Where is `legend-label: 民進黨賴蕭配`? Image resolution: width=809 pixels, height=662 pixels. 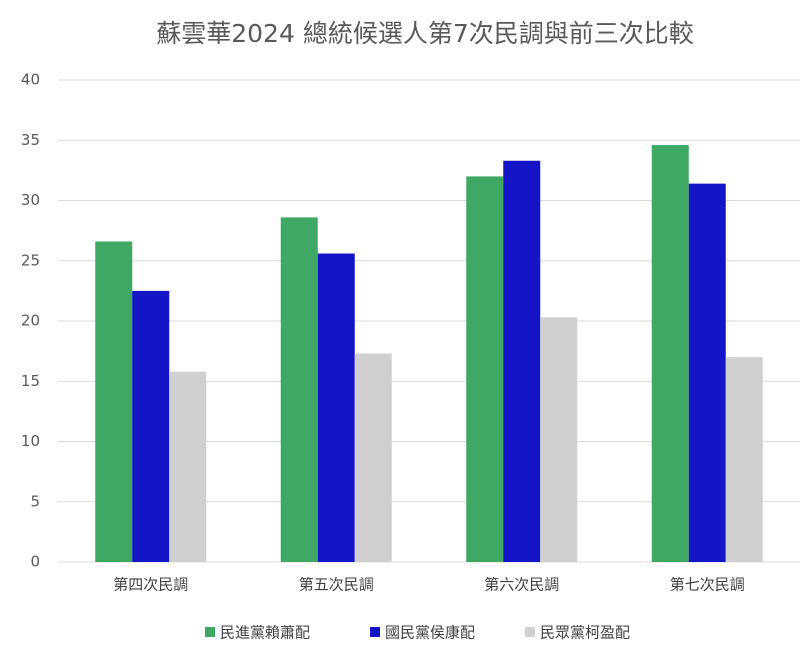
legend-label: 民進黨賴蕭配 is located at coordinates (265, 633).